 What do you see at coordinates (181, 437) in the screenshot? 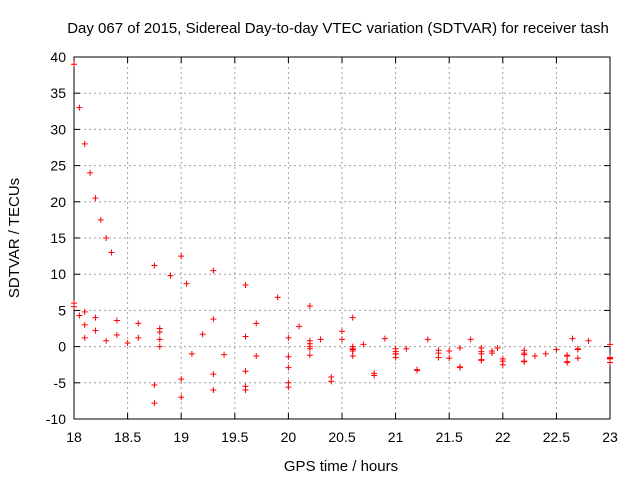
I see `x-tick-label: 19` at bounding box center [181, 437].